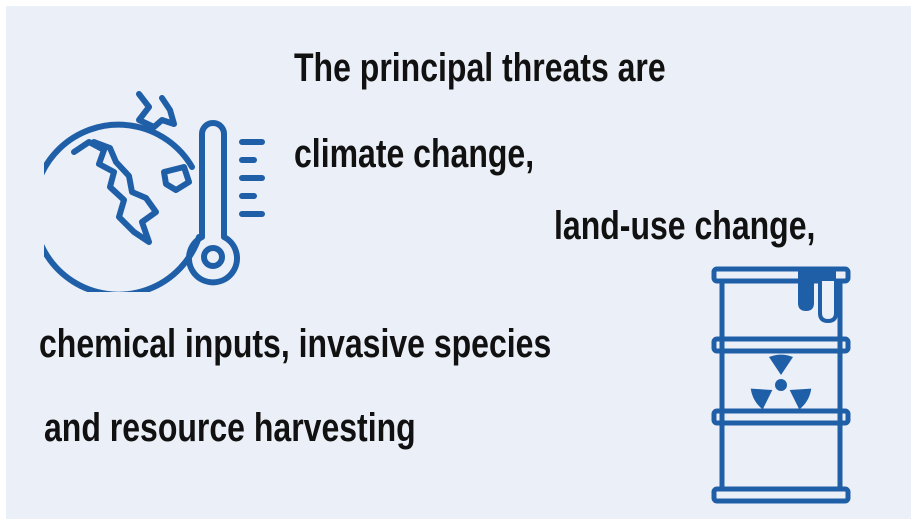 The image size is (917, 525). Describe the element at coordinates (685, 226) in the screenshot. I see `headline-line-3: land-use change,` at that location.